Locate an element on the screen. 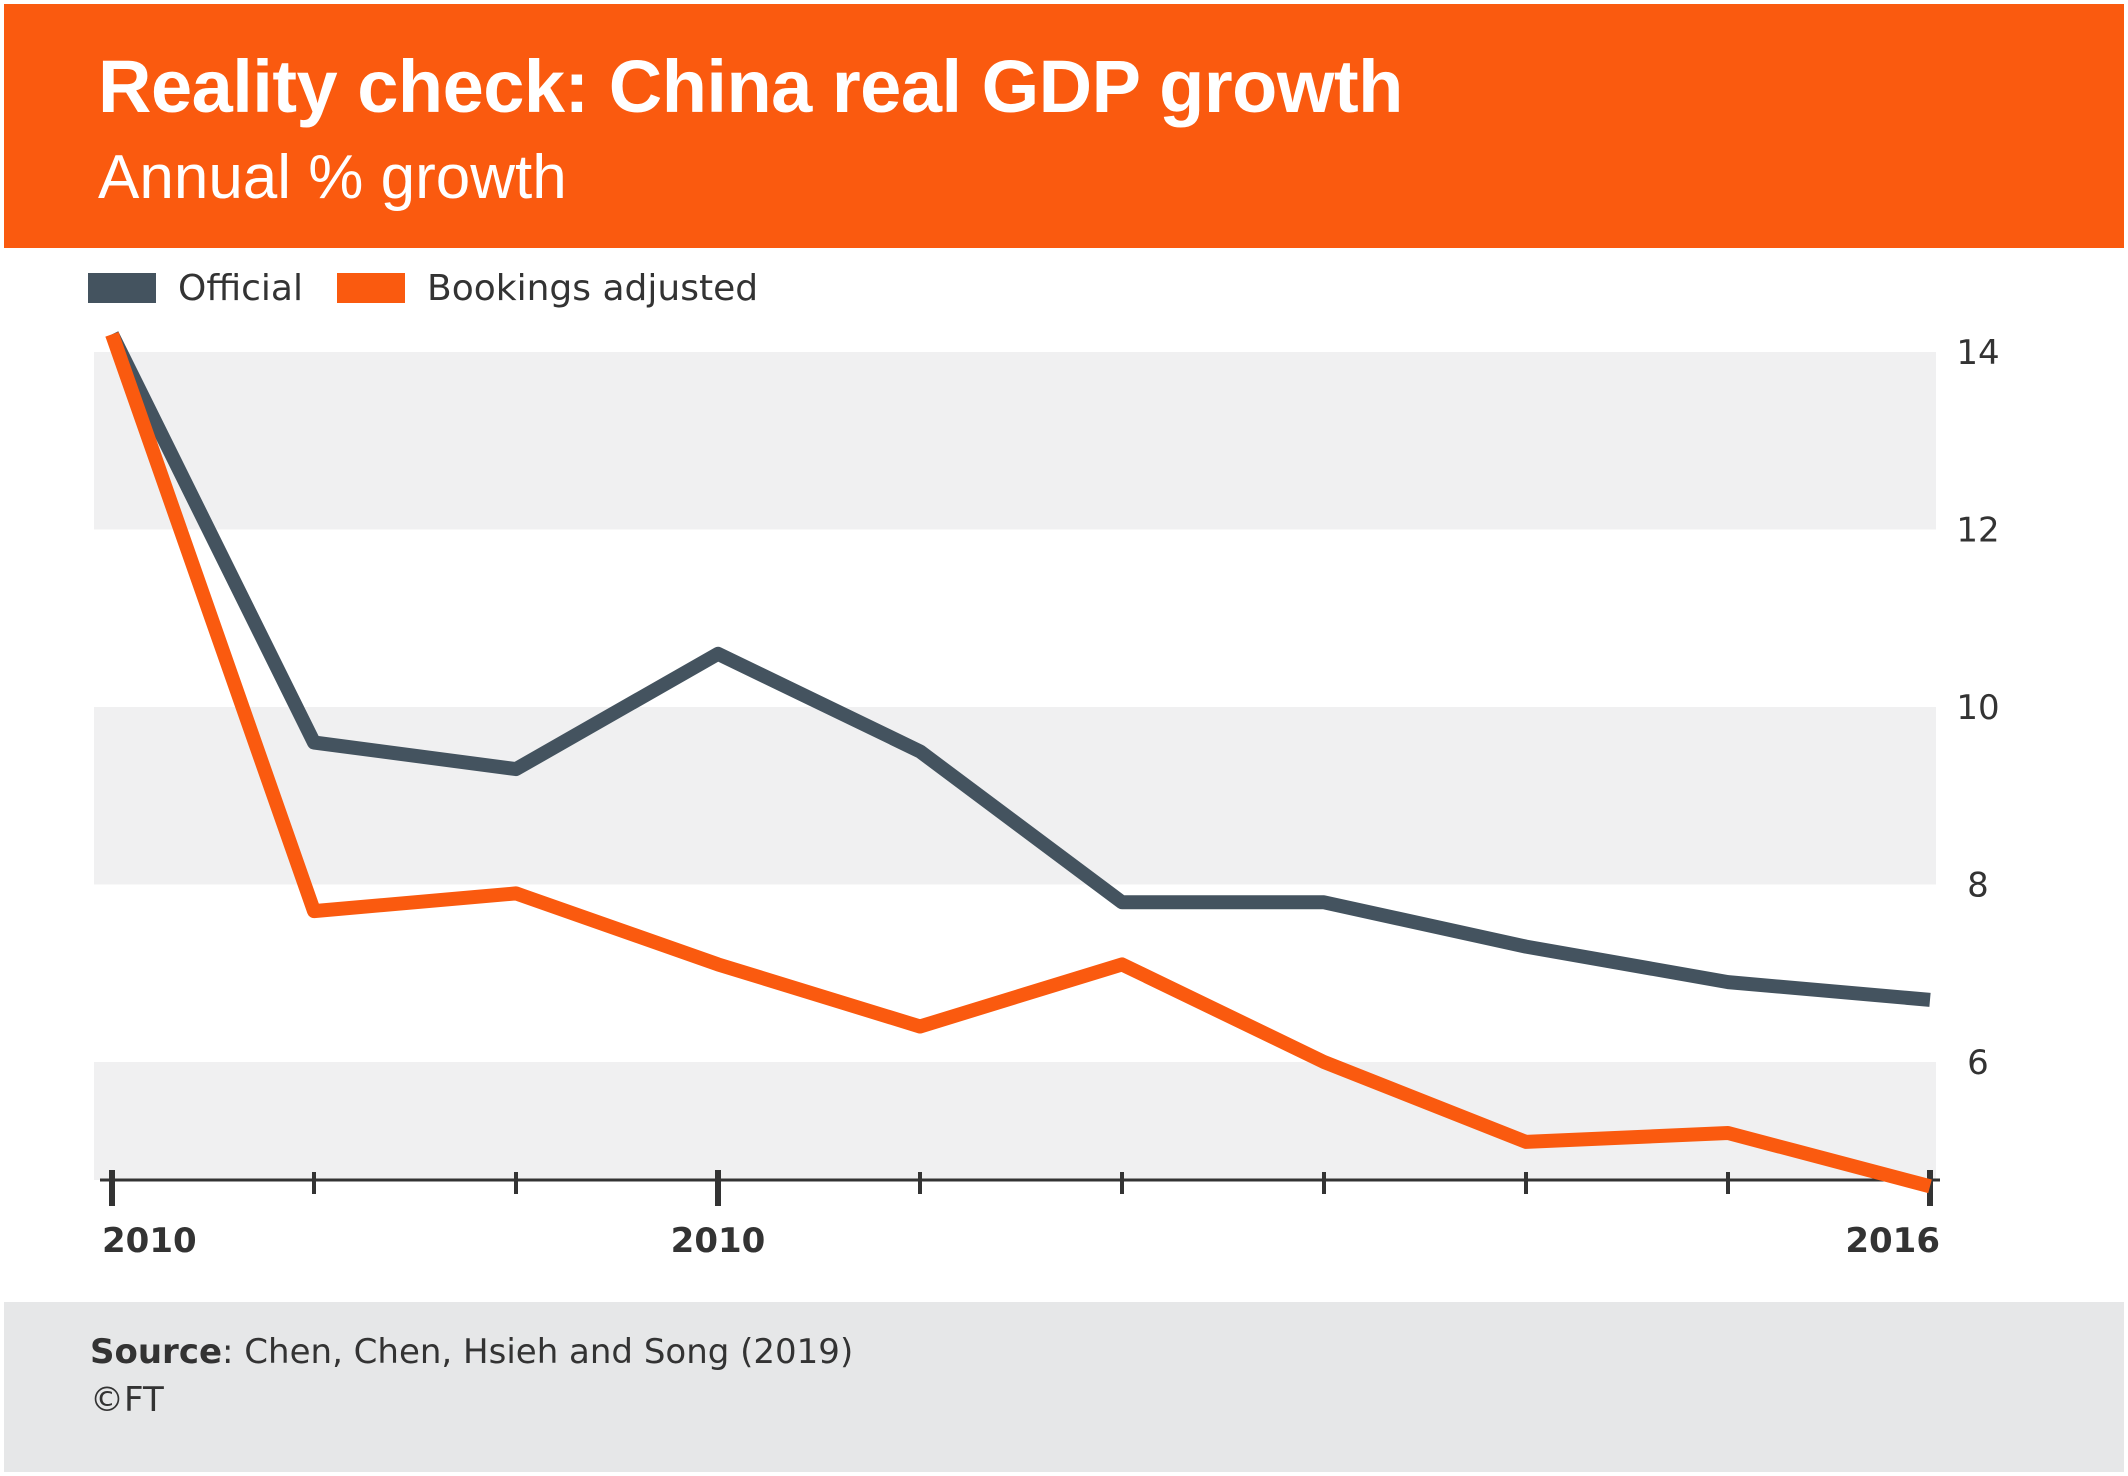 The width and height of the screenshot is (2128, 1476). legend-label-official: Official is located at coordinates (240, 288).